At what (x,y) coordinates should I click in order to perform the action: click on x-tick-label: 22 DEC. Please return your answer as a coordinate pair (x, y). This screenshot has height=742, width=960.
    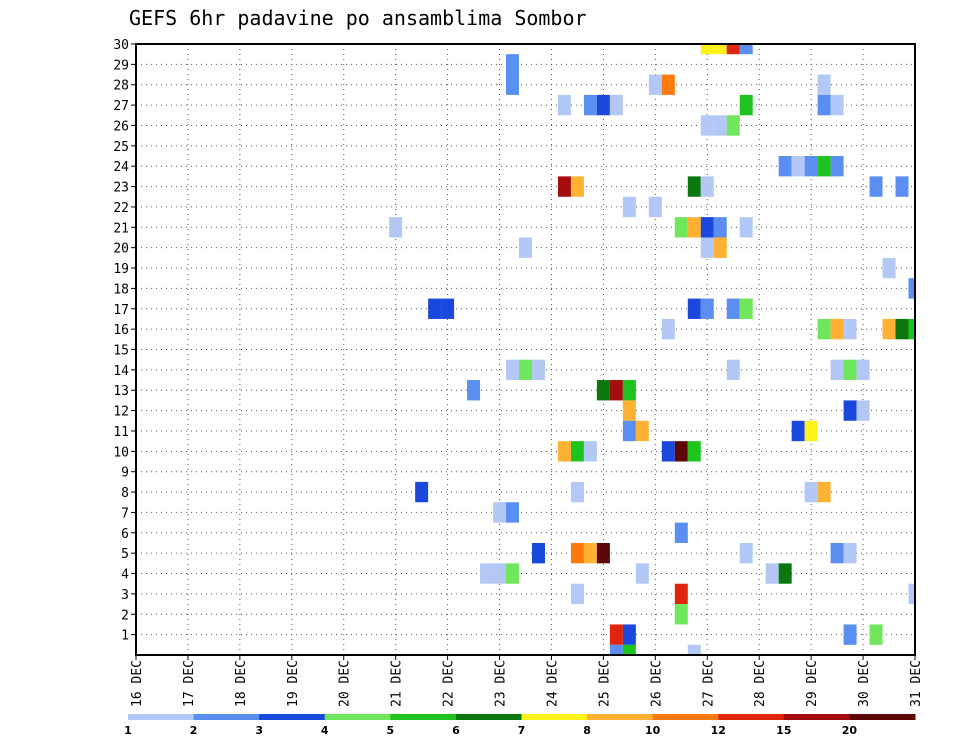
    Looking at the image, I should click on (449, 683).